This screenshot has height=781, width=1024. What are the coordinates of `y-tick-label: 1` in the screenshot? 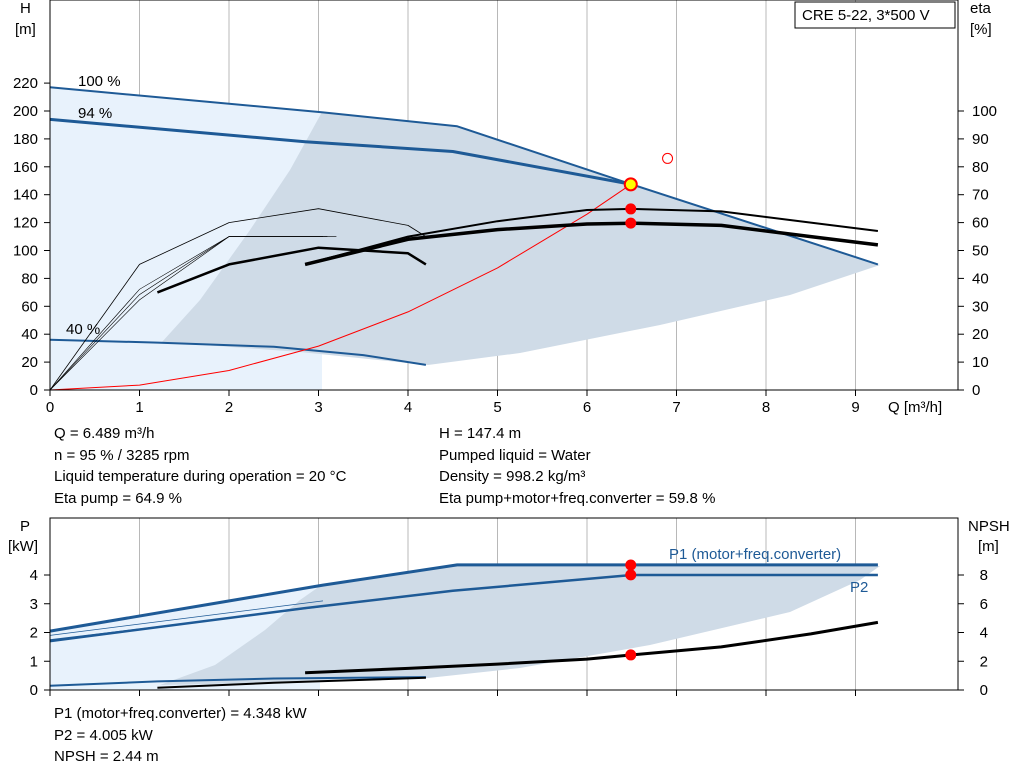 It's located at (34, 661).